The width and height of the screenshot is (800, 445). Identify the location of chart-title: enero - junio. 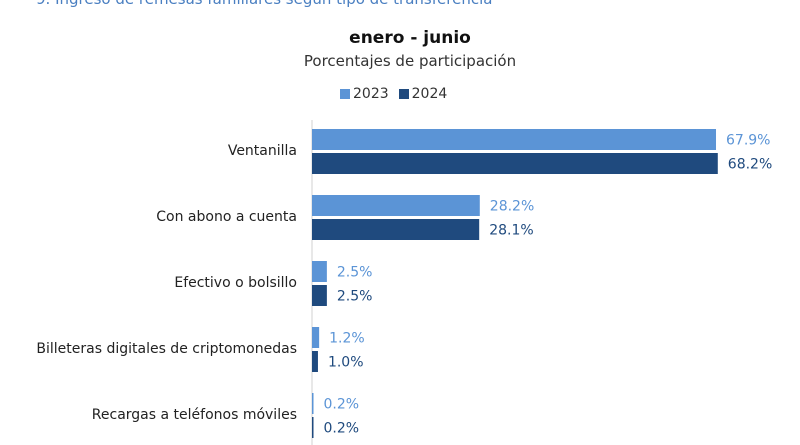
(410, 38).